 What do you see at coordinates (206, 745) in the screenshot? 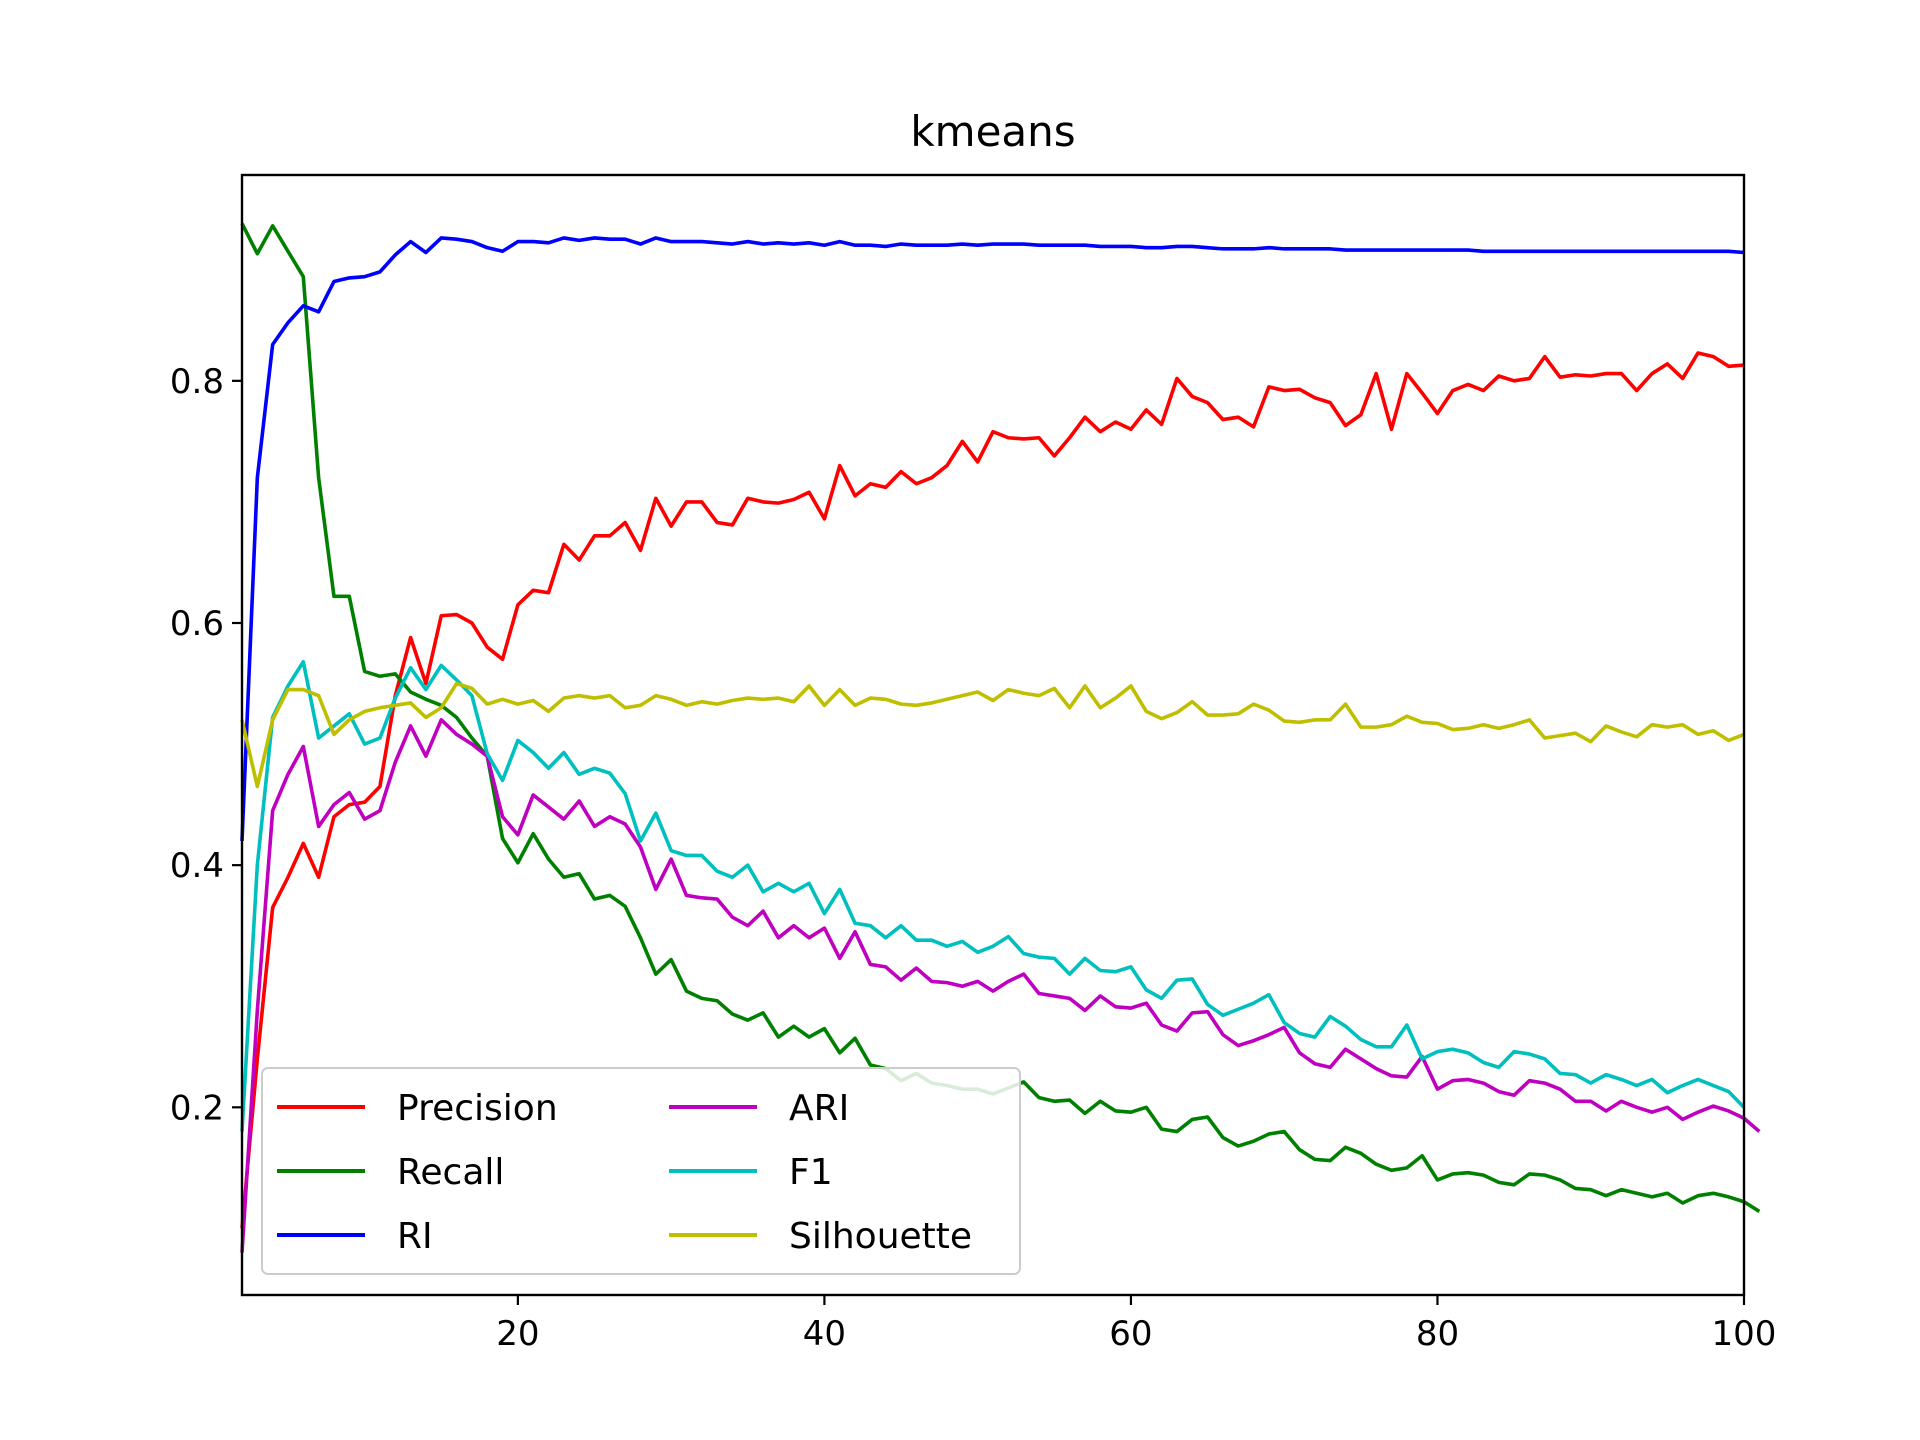
I see `y-axis: 0.2 0.4 0.6 0.8` at bounding box center [206, 745].